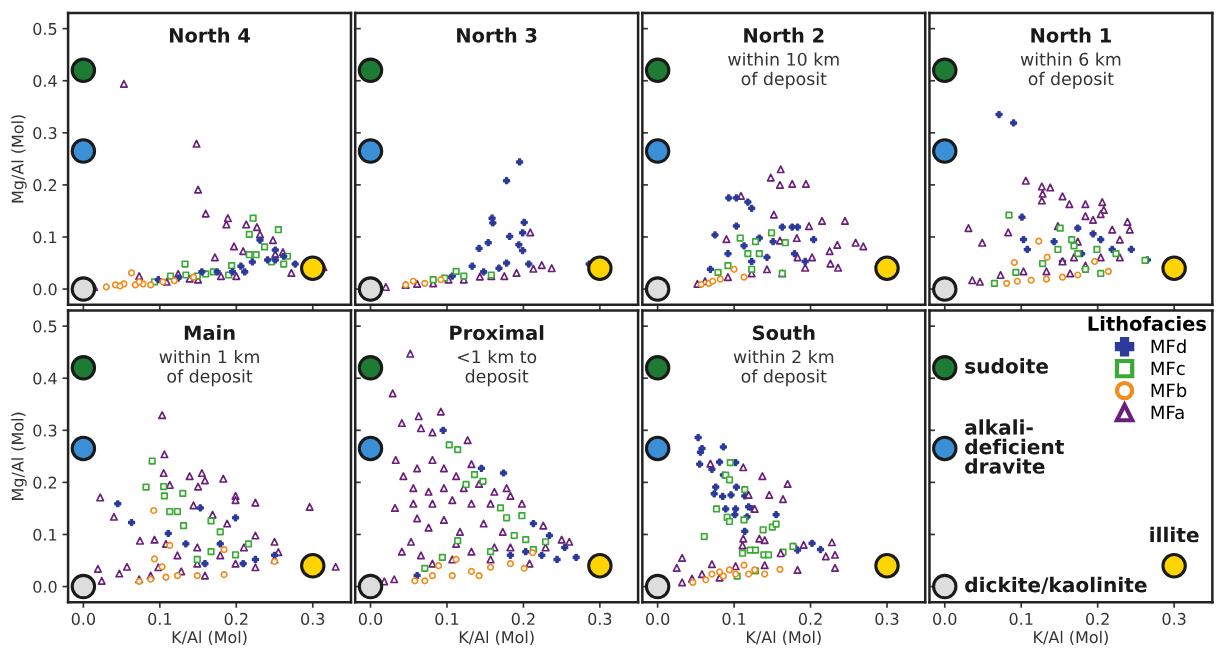 The width and height of the screenshot is (1216, 651). Describe the element at coordinates (1147, 323) in the screenshot. I see `legend-title: Lithofacies` at that location.